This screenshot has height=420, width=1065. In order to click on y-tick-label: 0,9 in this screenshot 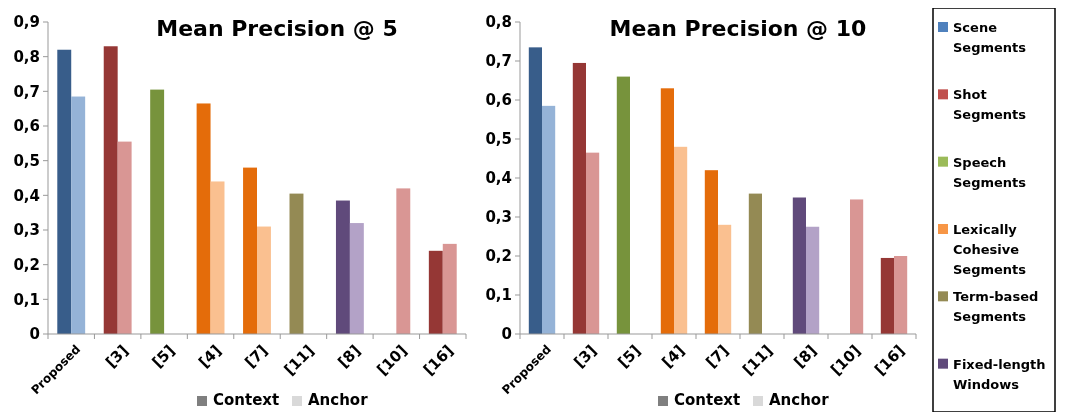, I will do `click(26, 22)`.